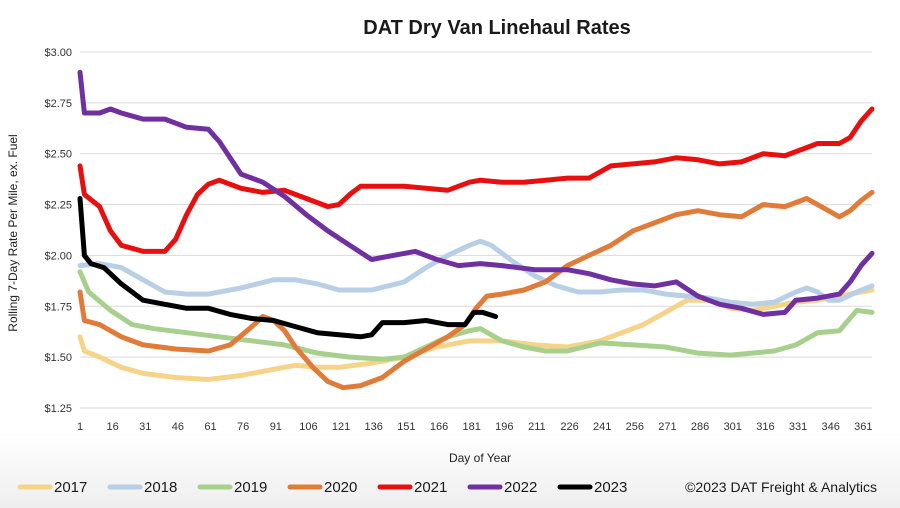  Describe the element at coordinates (406, 427) in the screenshot. I see `x-tick-label: 151` at that location.